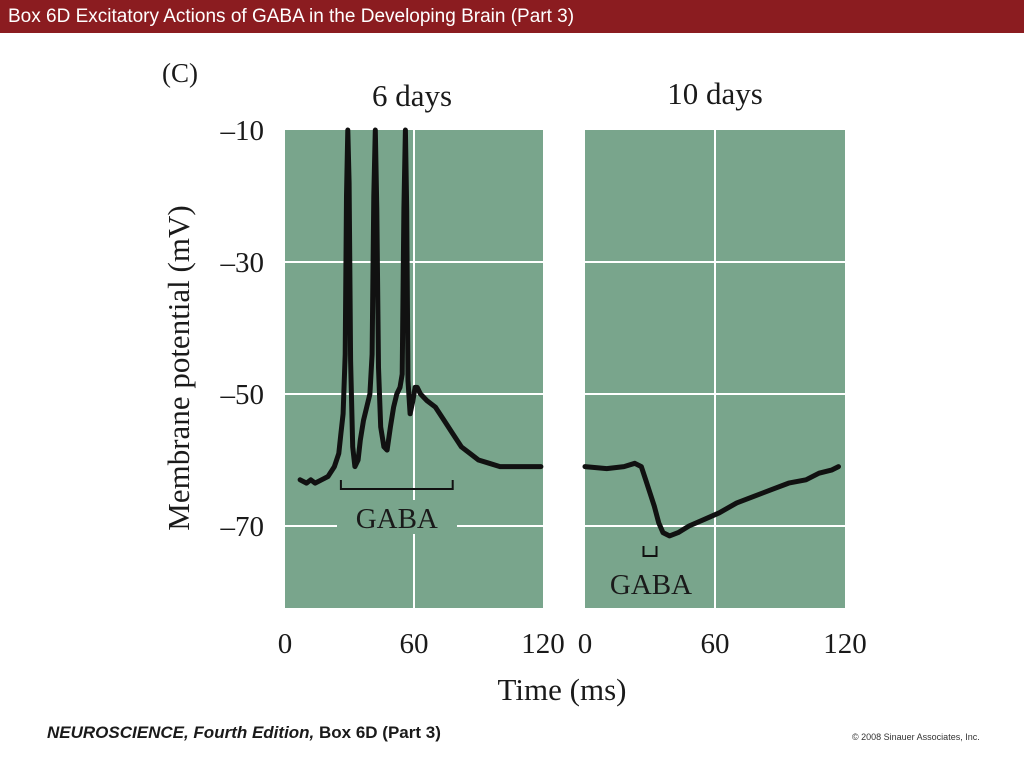 The height and width of the screenshot is (768, 1024). Describe the element at coordinates (562, 689) in the screenshot. I see `x-axis-label: Time (ms)` at that location.